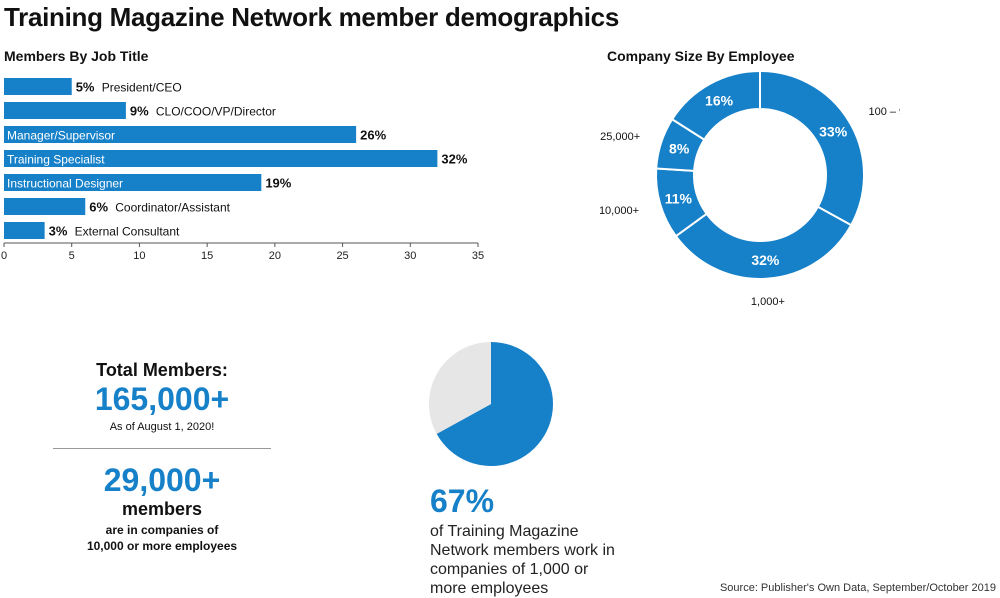 Image resolution: width=1000 pixels, height=598 pixels. I want to click on donut-value-label-1: 32%, so click(765, 260).